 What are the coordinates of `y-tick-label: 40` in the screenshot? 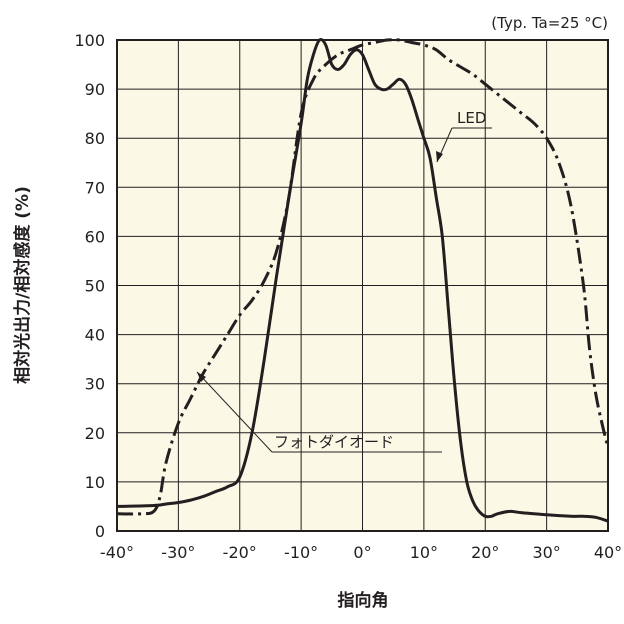 It's located at (95, 335).